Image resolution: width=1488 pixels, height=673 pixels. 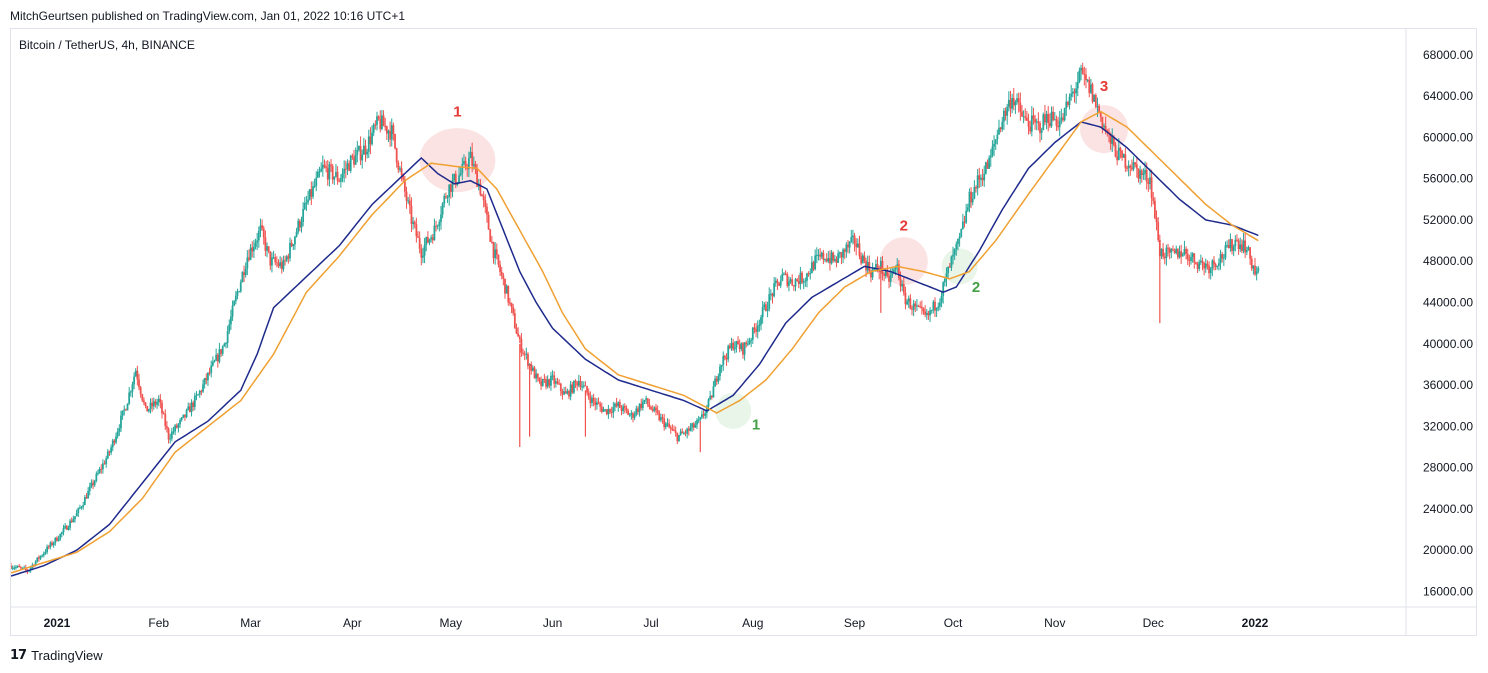 I want to click on symbol-legend: Bitcoin / TetherUS, 4h, BINANCE, so click(x=107, y=45).